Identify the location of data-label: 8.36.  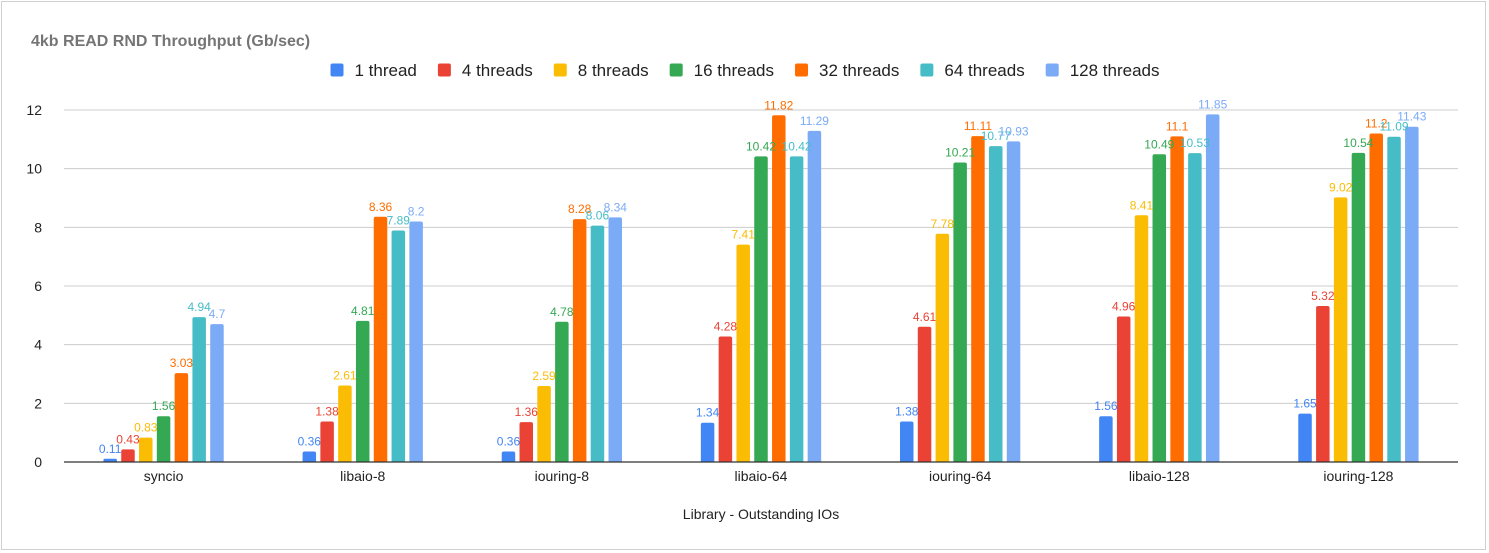
(381, 207).